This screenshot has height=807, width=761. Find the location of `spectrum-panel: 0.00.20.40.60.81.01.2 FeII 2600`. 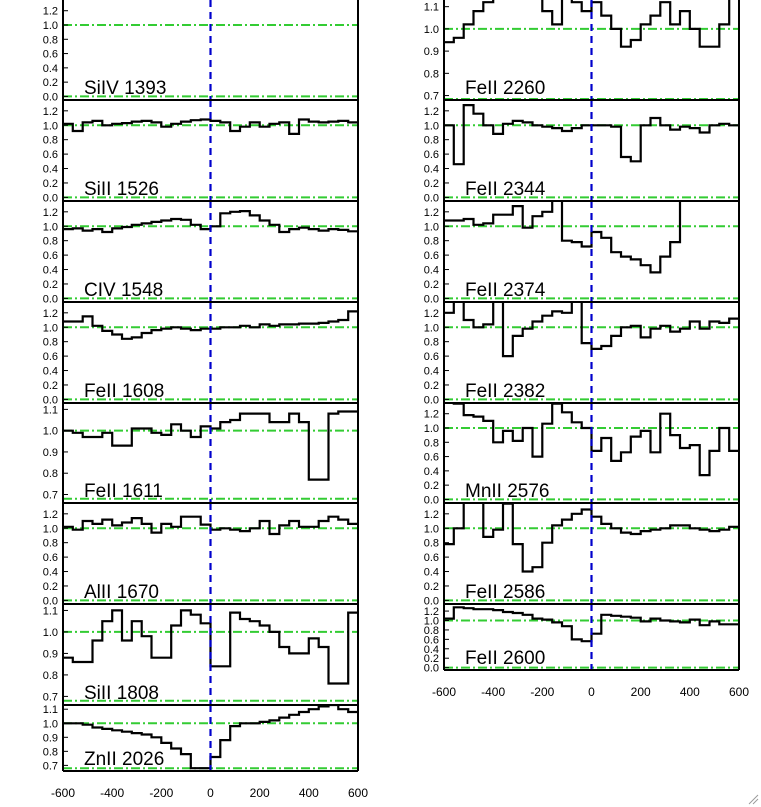

spectrum-panel: 0.00.20.40.60.81.01.2 FeII 2600 is located at coordinates (582, 639).